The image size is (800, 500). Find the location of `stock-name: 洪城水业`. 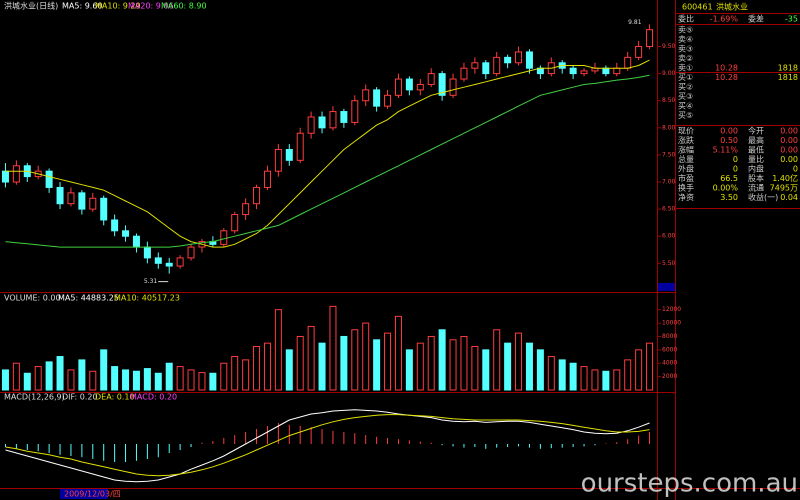

stock-name: 洪城水业 is located at coordinates (732, 7).